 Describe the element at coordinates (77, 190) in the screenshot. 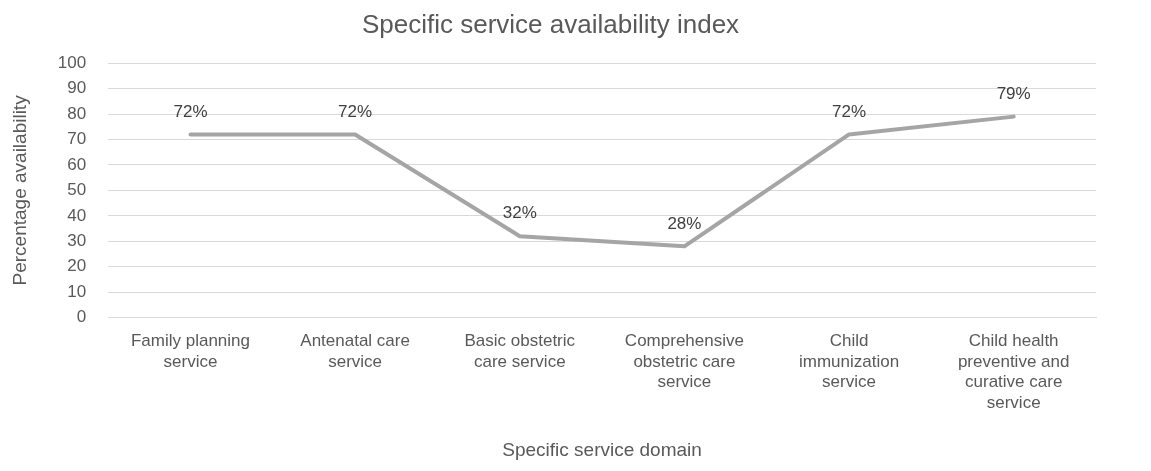

I see `y-tick-label: 50` at that location.